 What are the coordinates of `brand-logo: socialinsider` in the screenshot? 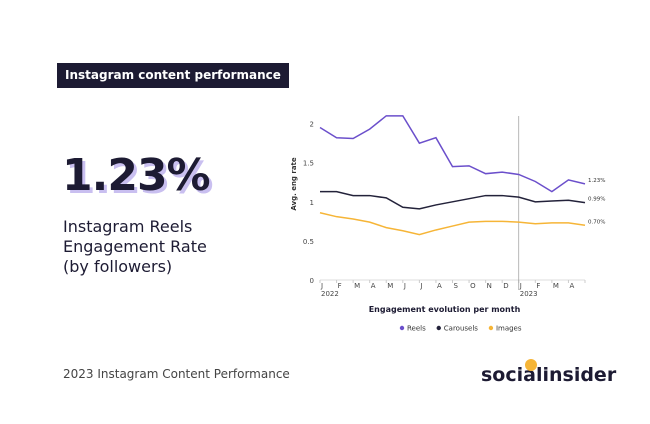 It's located at (549, 375).